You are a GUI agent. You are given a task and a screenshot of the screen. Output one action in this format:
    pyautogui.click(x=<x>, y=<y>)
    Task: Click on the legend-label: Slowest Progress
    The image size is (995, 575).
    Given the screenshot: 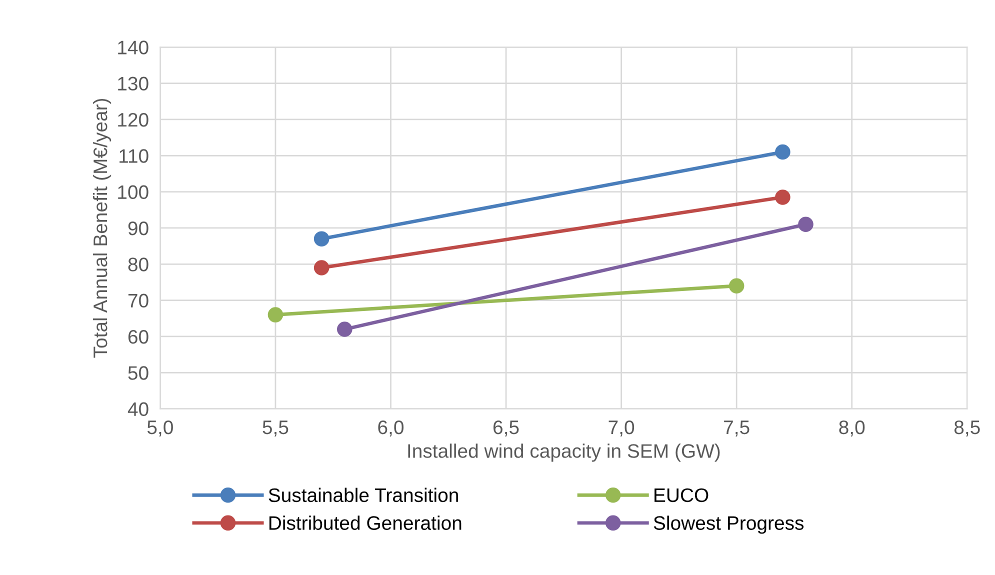 What is the action you would take?
    pyautogui.click(x=729, y=525)
    